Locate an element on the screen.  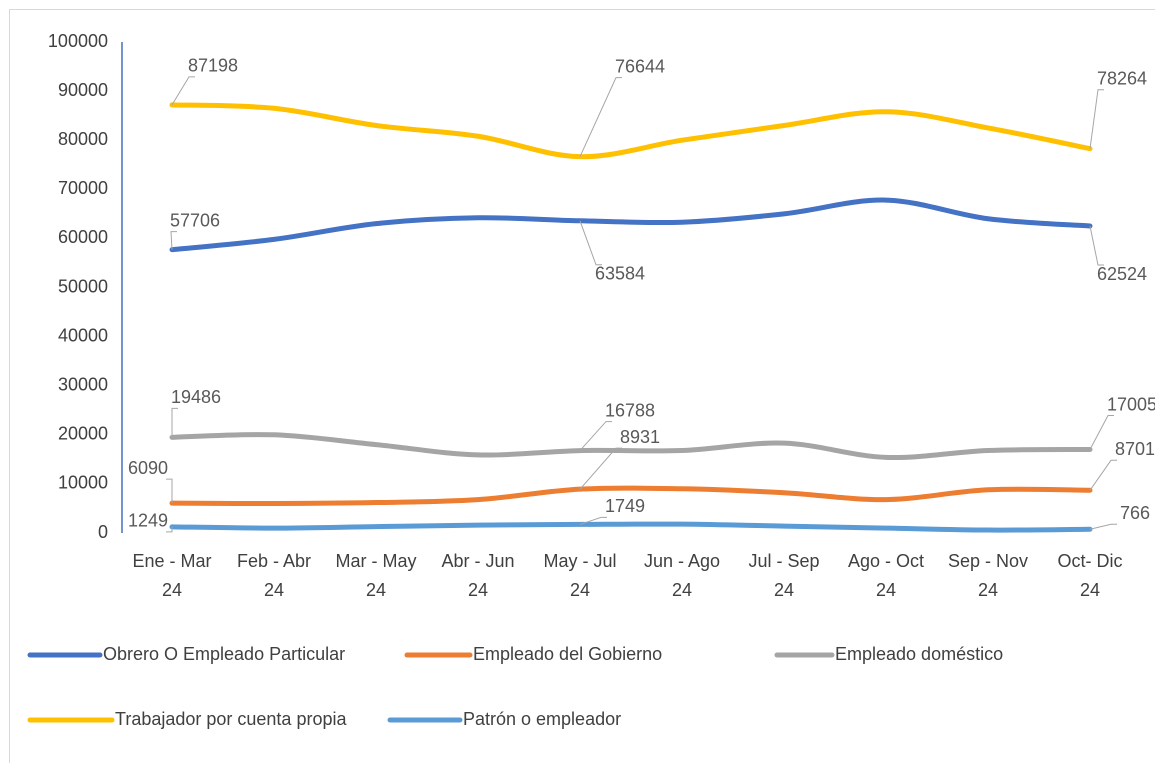
x-tick-label: Jul - Sep 24 is located at coordinates (783, 575).